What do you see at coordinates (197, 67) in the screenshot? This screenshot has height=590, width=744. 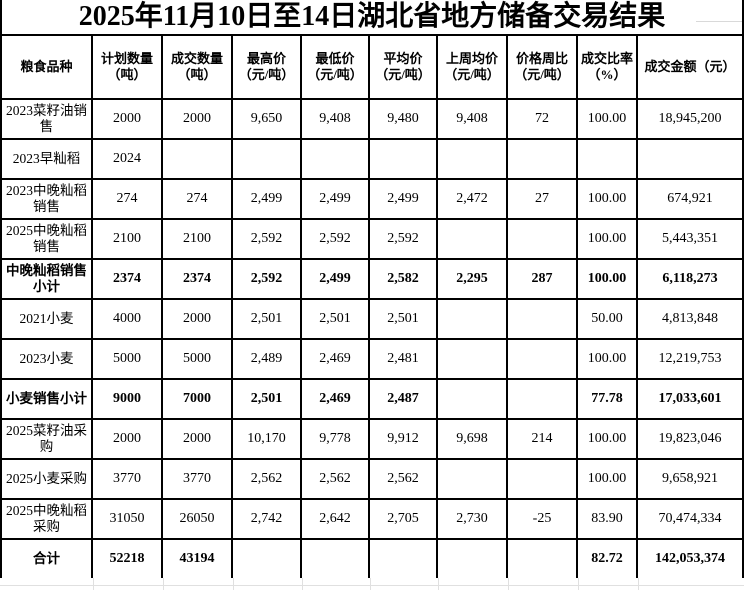 I see `header-cell: 成交数量 （吨）` at bounding box center [197, 67].